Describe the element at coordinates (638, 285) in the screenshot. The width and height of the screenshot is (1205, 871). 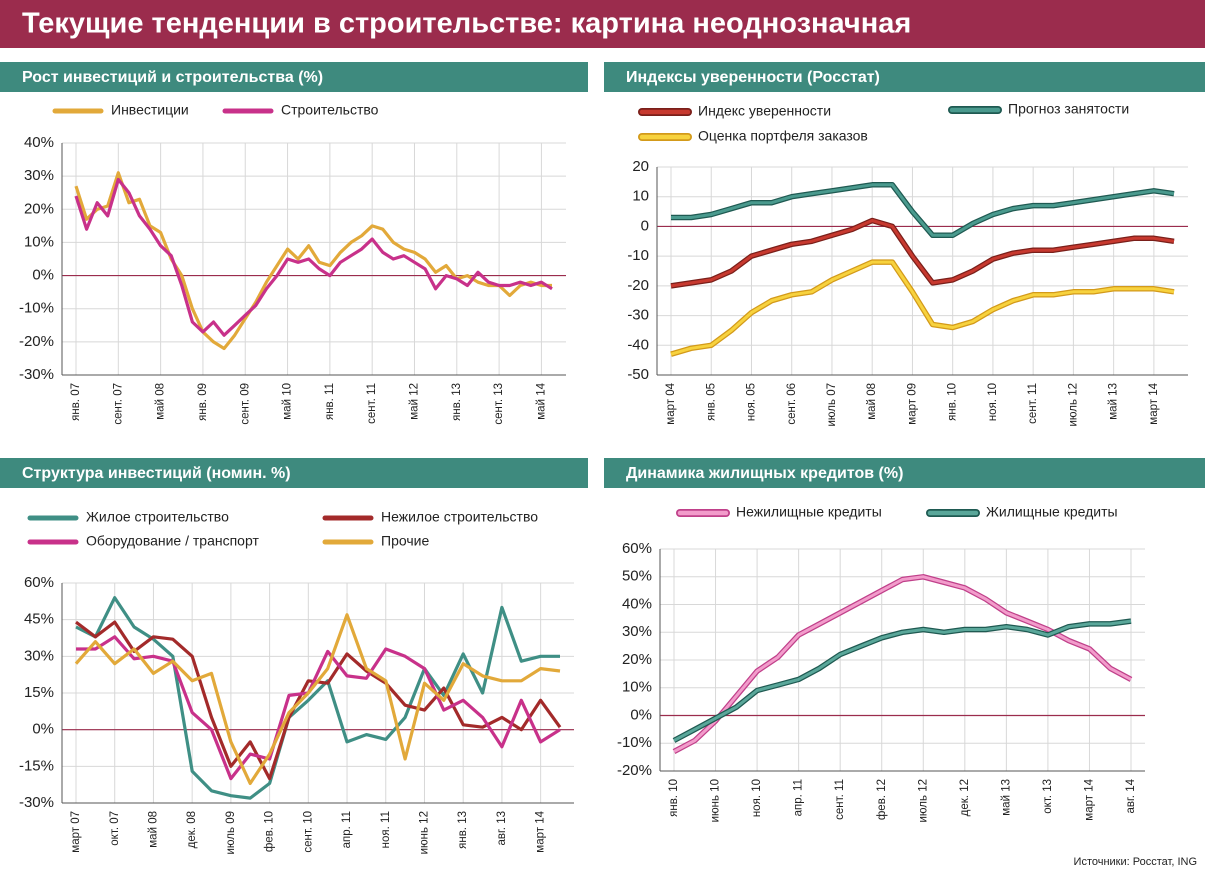
I see `y-tick-label: -20` at that location.